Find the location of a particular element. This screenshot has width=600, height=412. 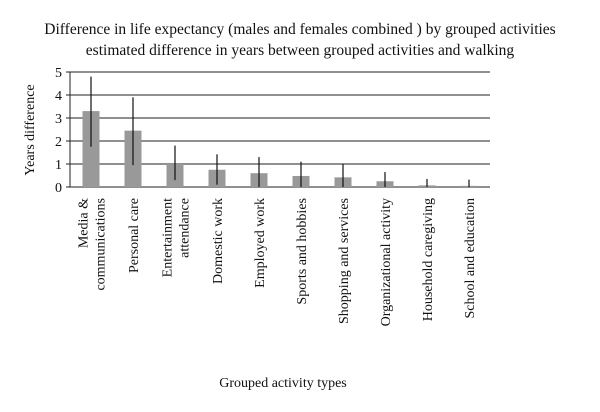

x-tick-label: Employed work is located at coordinates (260, 243).